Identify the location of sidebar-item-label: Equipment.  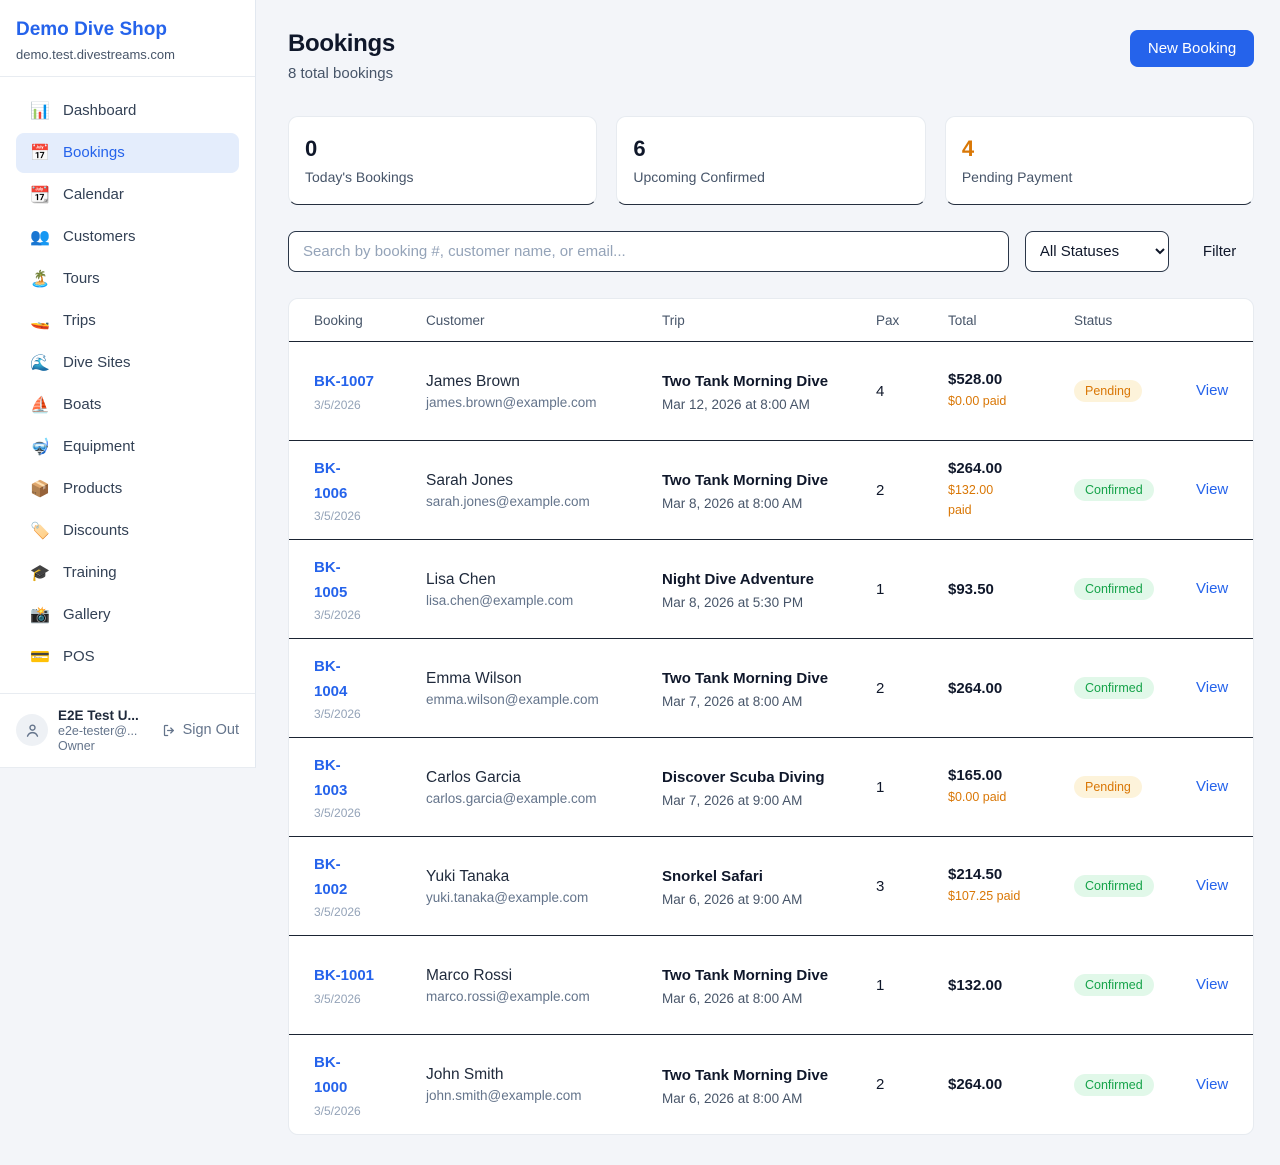
(99, 447).